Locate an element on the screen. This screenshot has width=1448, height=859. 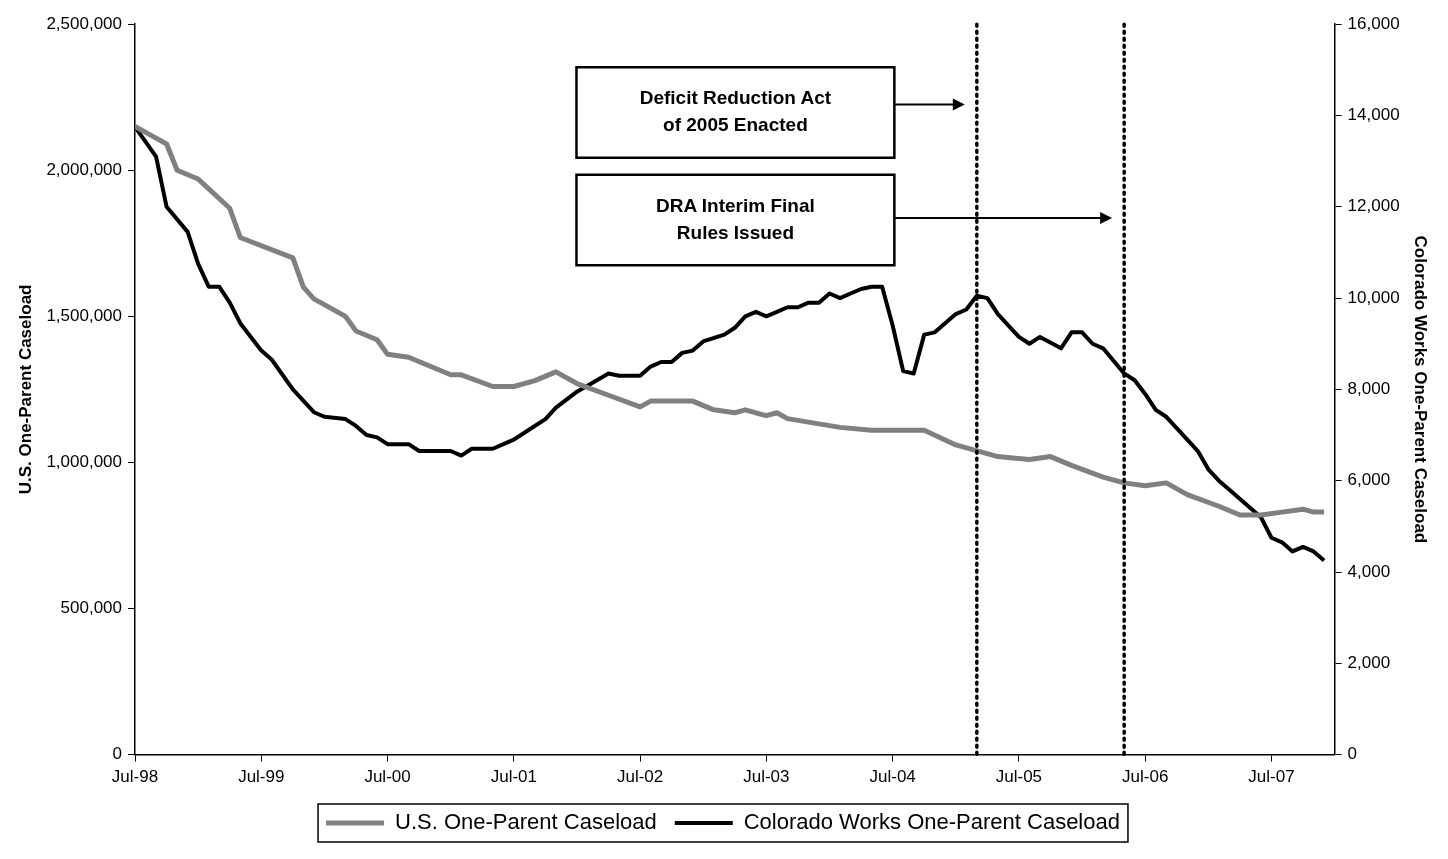
y2-tick-label: 6,000 is located at coordinates (1369, 480).